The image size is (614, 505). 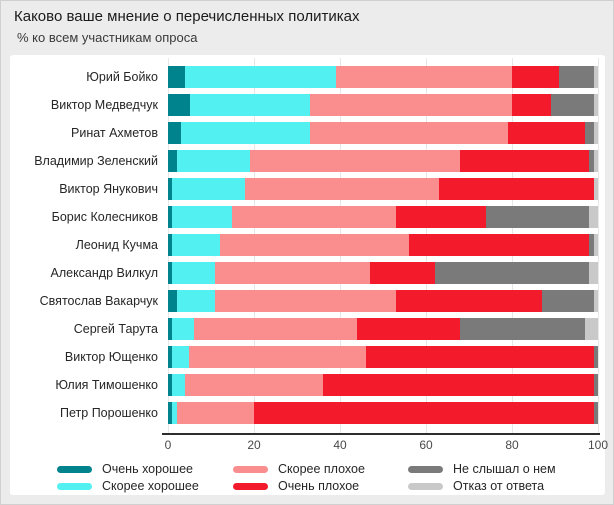 What do you see at coordinates (476, 486) in the screenshot?
I see `legend-item: Отказ от ответа` at bounding box center [476, 486].